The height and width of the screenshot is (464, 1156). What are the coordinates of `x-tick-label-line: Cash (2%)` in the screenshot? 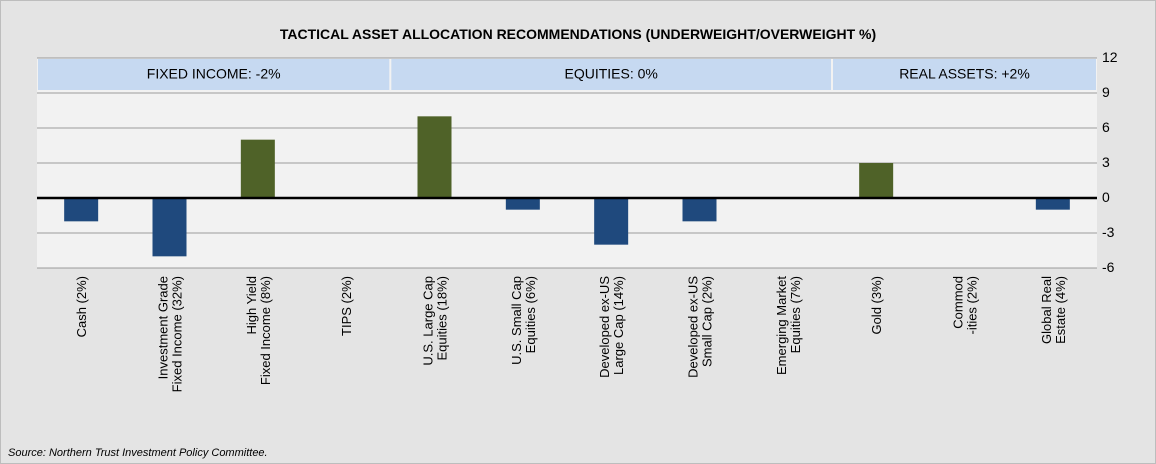 It's located at (81, 306).